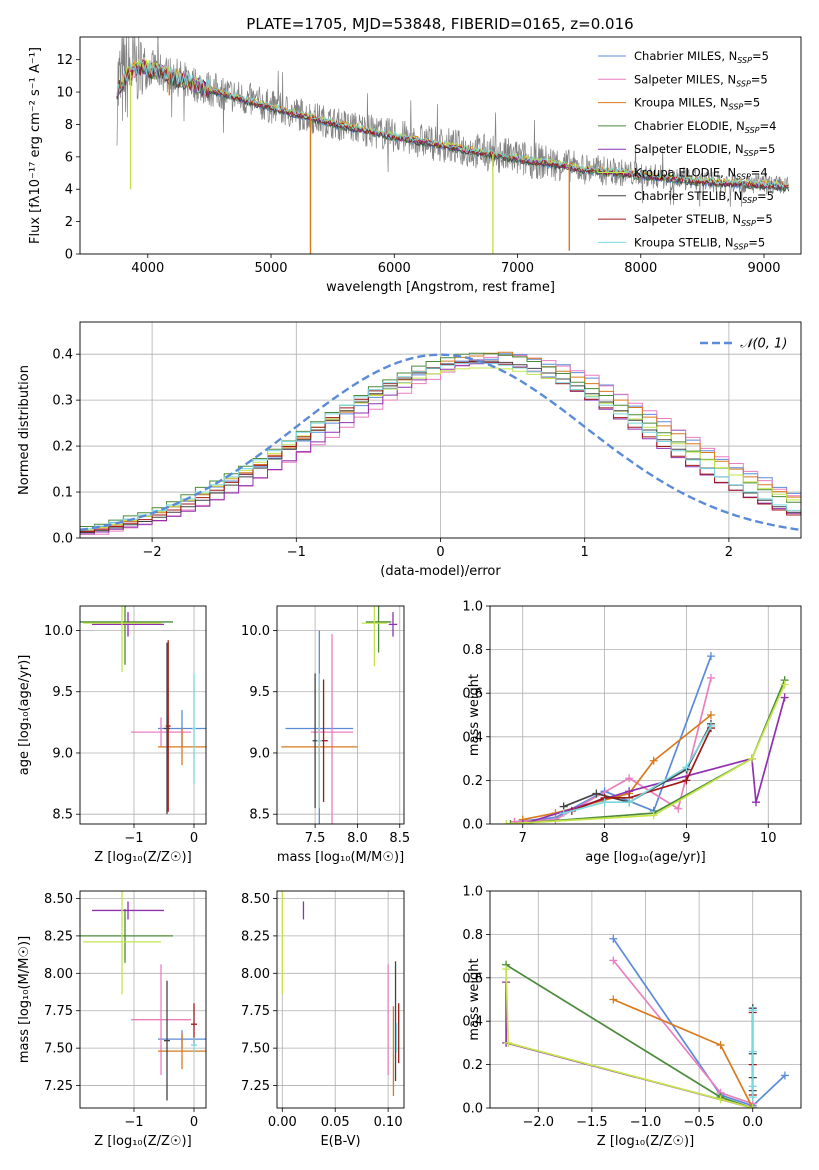  Describe the element at coordinates (69, 255) in the screenshot. I see `y-tick-label: 0` at that location.